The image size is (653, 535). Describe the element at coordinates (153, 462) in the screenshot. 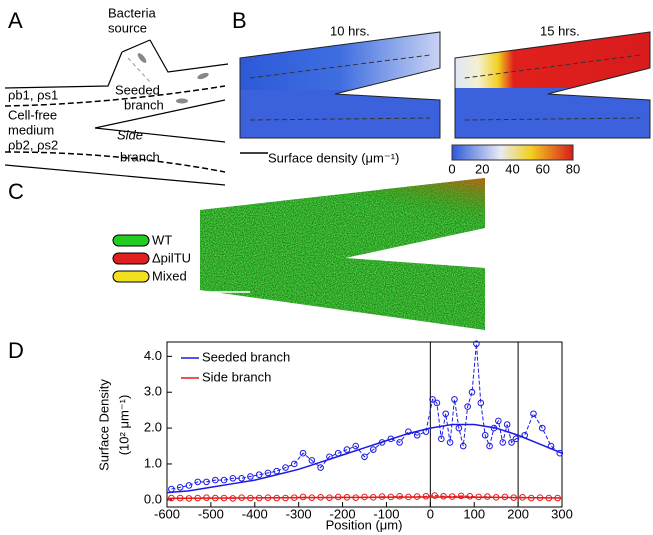

I see `y-tick-label: 1.0` at that location.